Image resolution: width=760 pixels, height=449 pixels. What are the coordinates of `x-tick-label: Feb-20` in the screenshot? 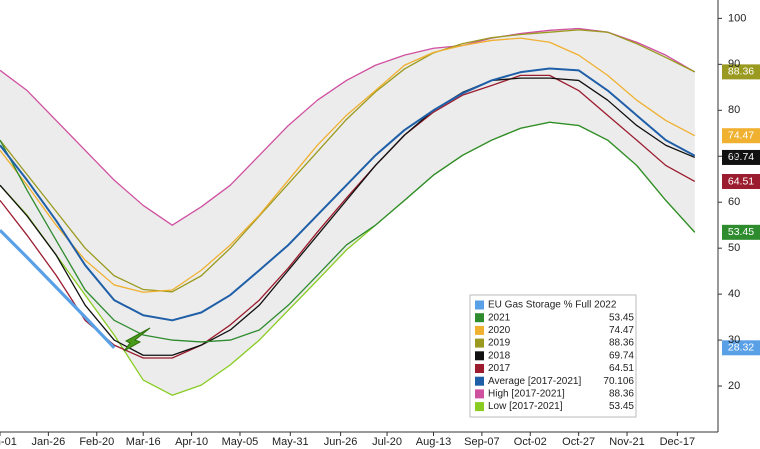 It's located at (96, 442).